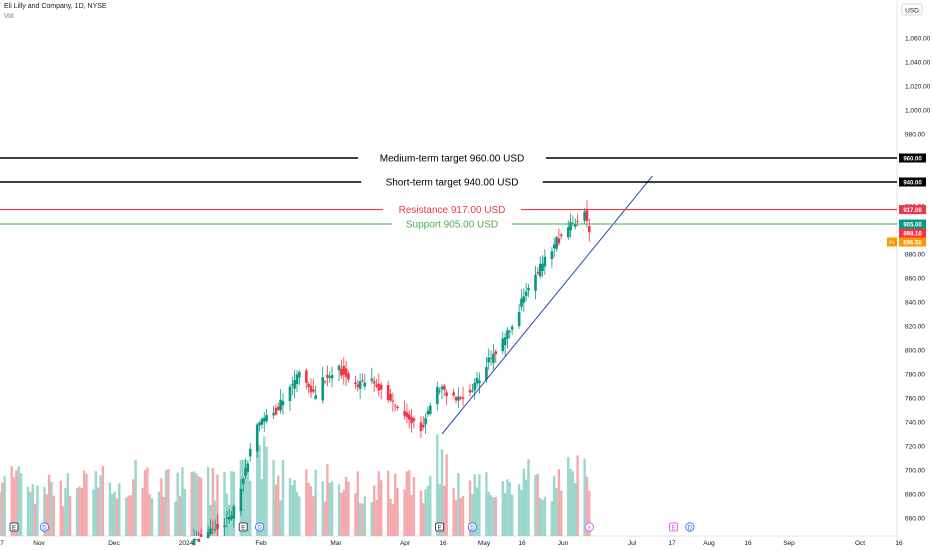 The height and width of the screenshot is (550, 932). What do you see at coordinates (915, 255) in the screenshot?
I see `price-tick-label: 880.00` at bounding box center [915, 255].